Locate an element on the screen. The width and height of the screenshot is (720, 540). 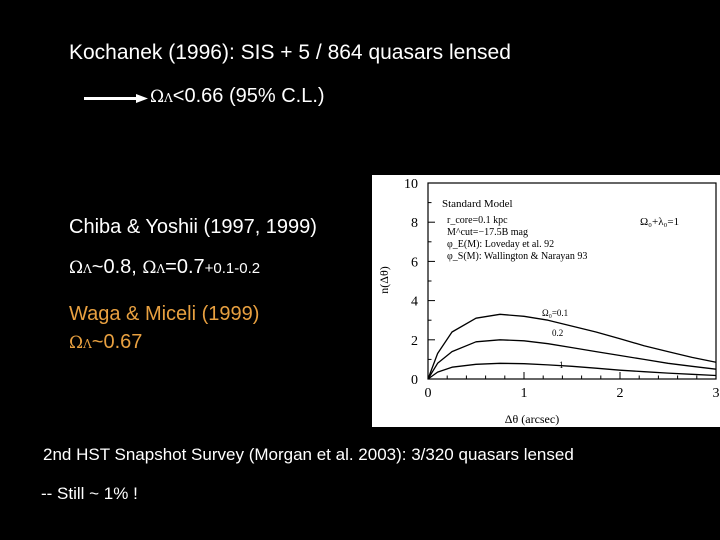
chiba-line: Chiba & Yoshii (1997, 1999) is located at coordinates (193, 227).